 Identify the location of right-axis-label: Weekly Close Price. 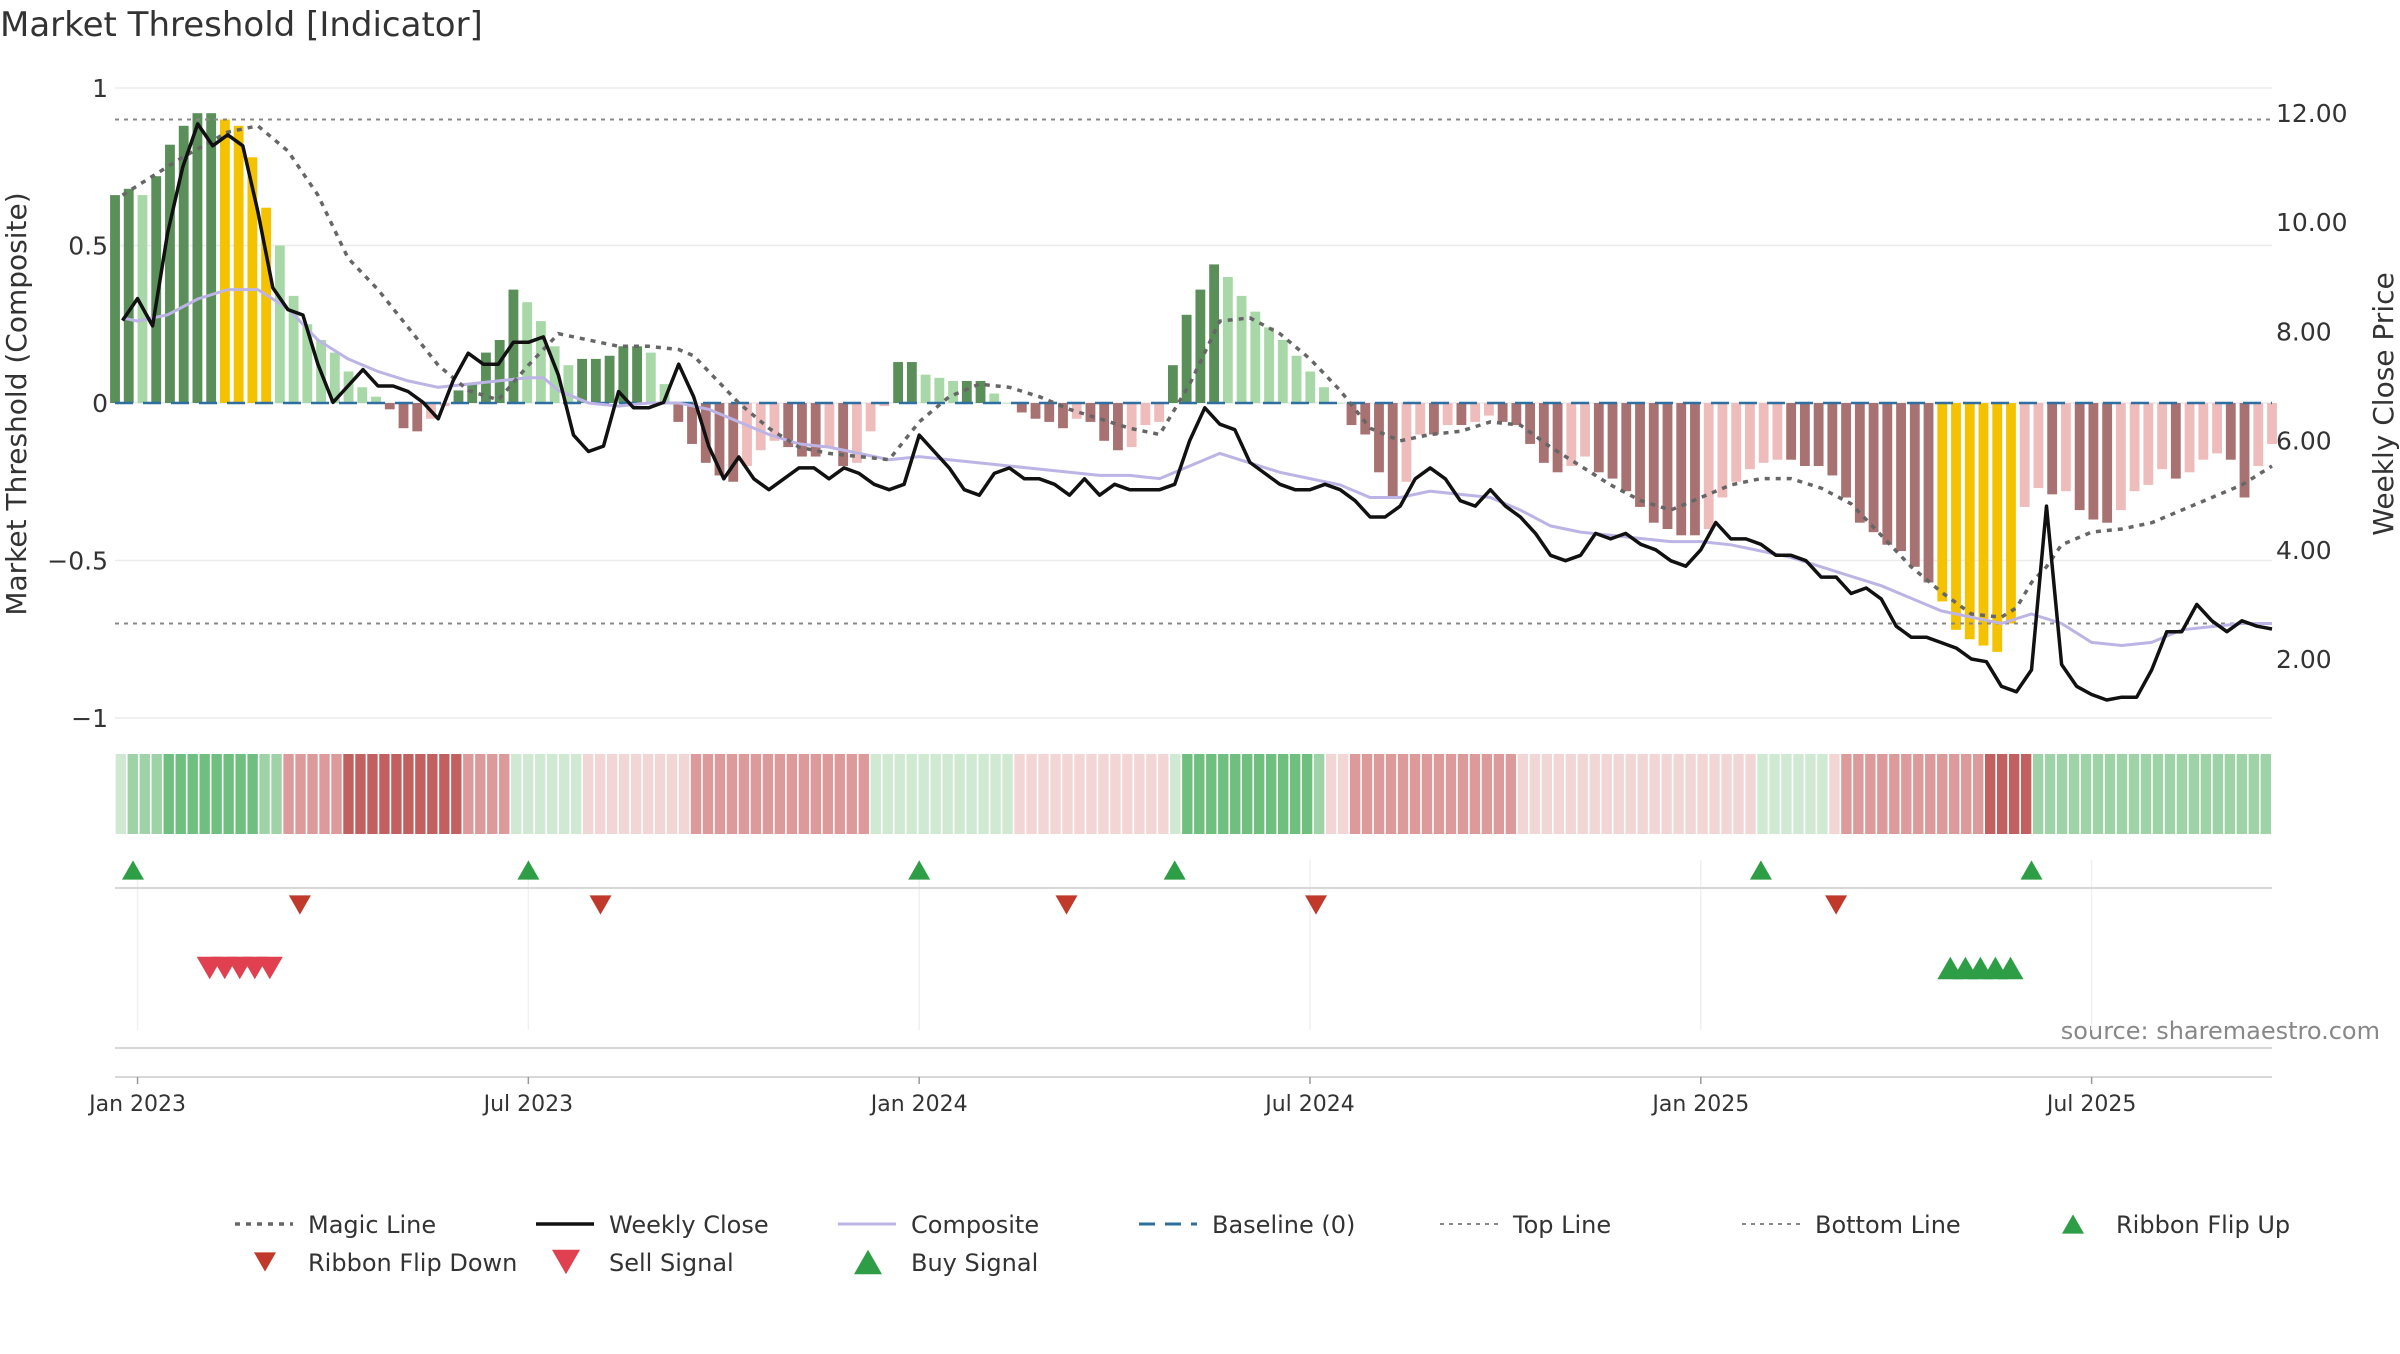
(2383, 403).